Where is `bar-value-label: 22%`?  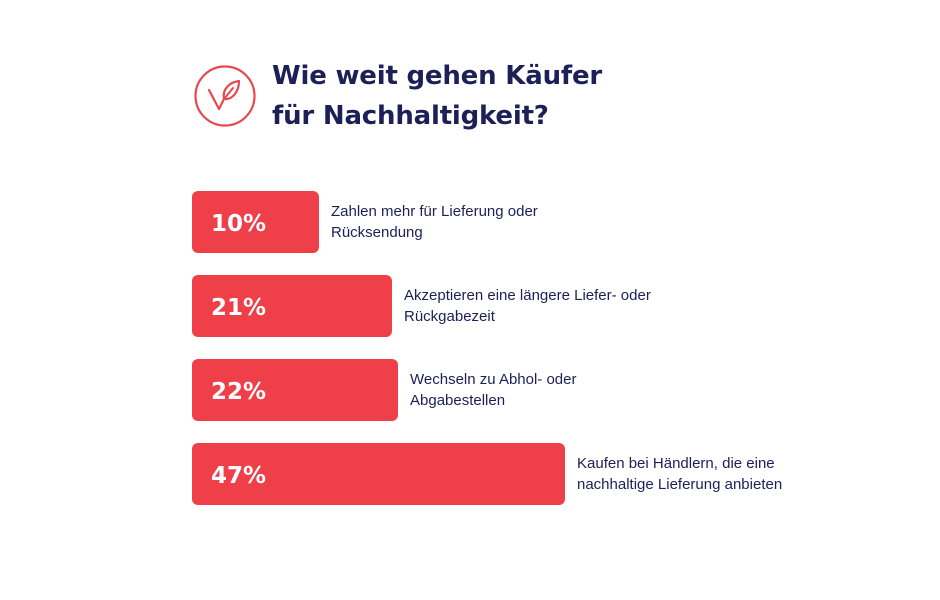
bar-value-label: 22% is located at coordinates (238, 392).